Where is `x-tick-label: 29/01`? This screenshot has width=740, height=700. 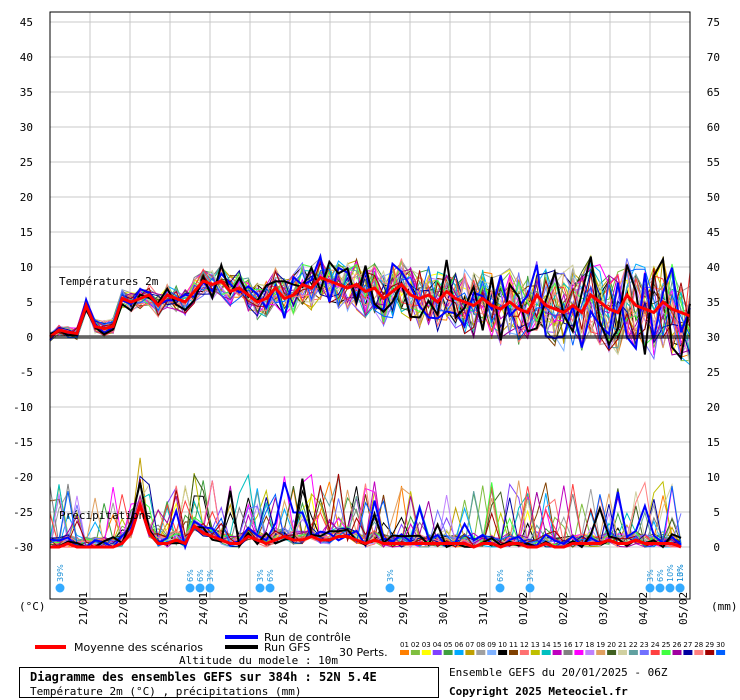 x-tick-label: 29/01 is located at coordinates (403, 608).